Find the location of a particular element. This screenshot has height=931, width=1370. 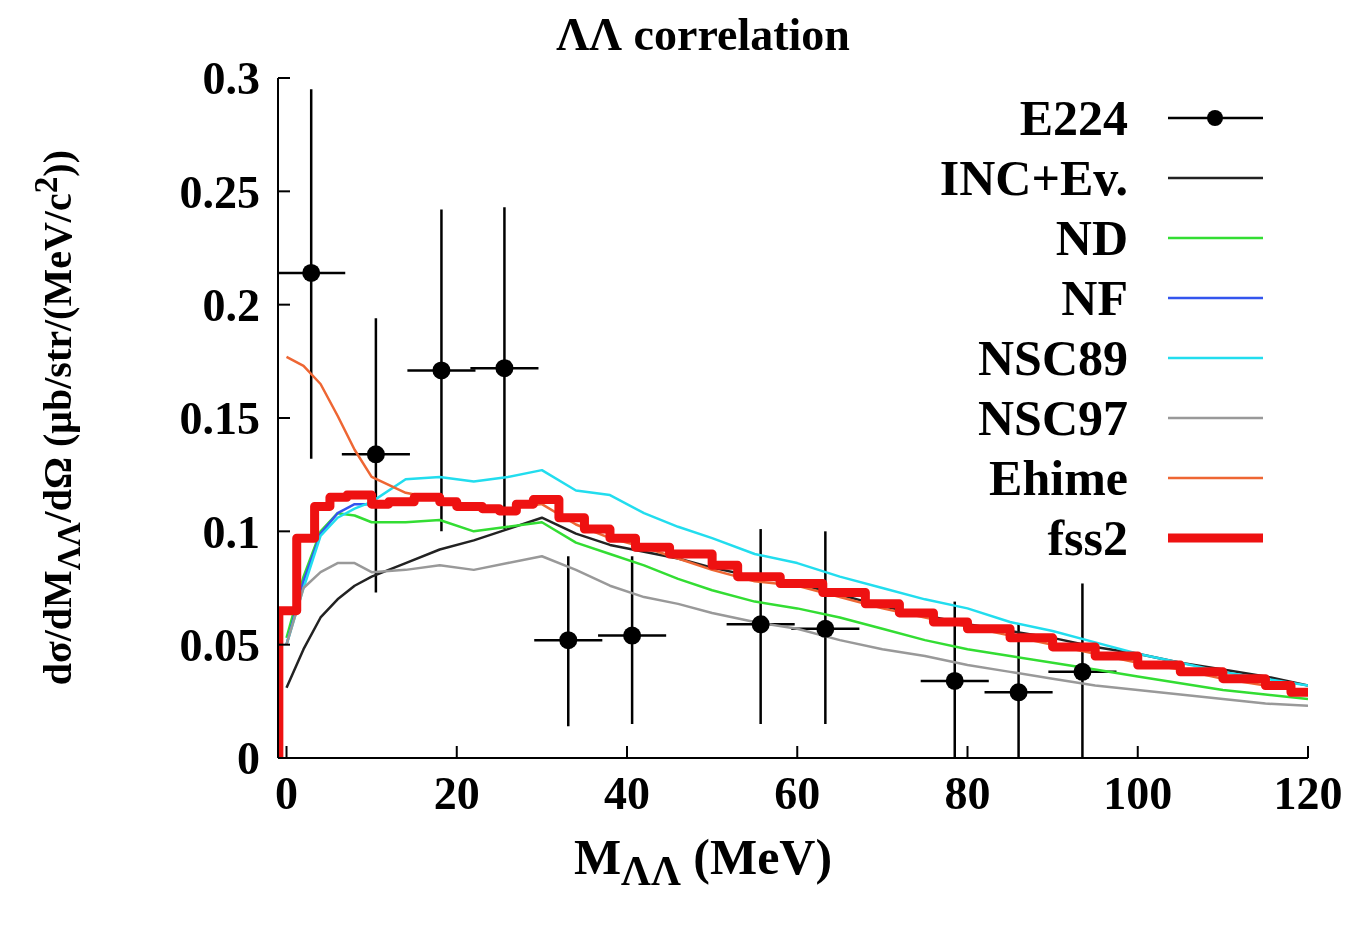

y-tick-label: 0.05 is located at coordinates (219, 645).